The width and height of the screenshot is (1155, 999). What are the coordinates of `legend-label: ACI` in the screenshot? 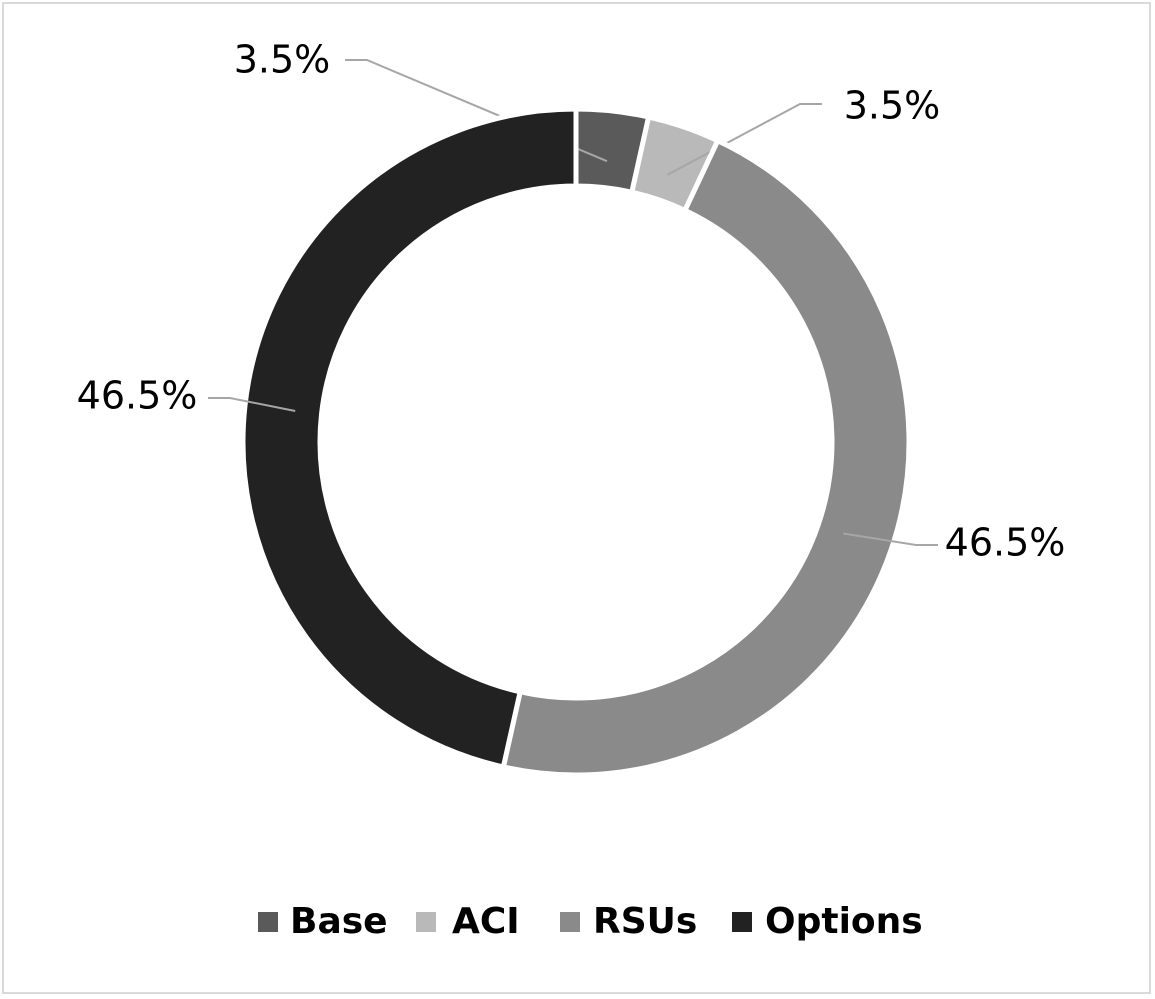 It's located at (486, 921).